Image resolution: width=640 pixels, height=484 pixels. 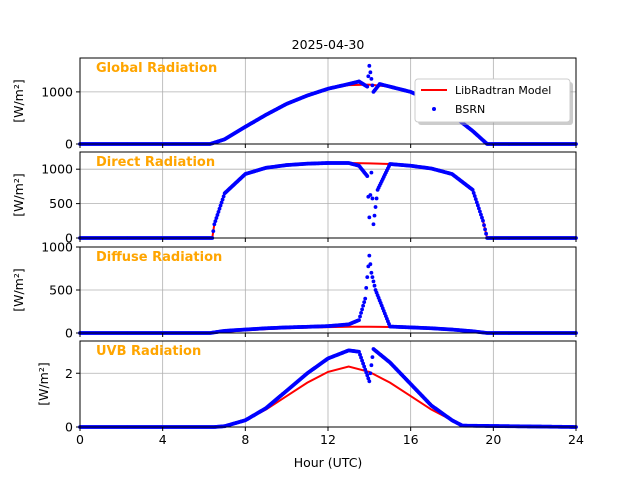 What do you see at coordinates (163, 439) in the screenshot?
I see `x-tick-label: 4` at bounding box center [163, 439].